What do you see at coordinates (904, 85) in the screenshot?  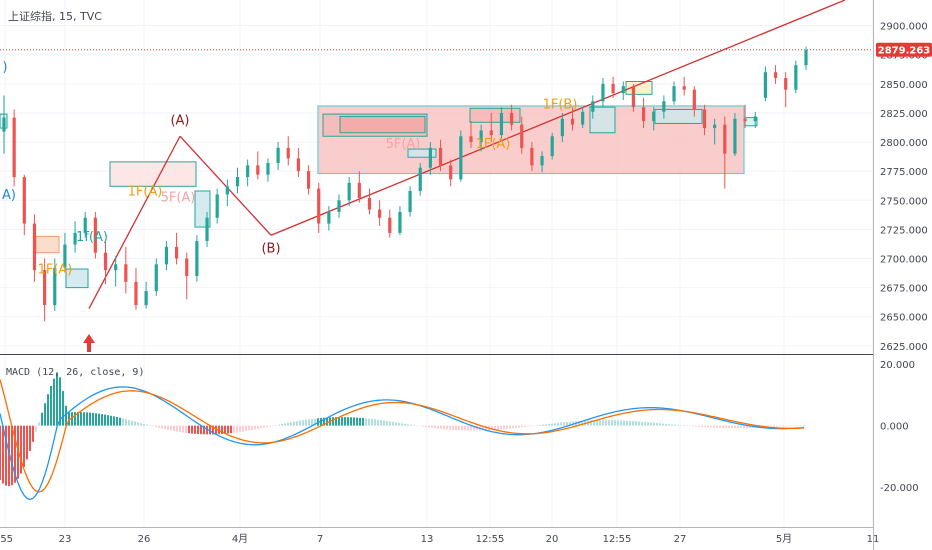 I see `price-tick-label: 2850.000` at bounding box center [904, 85].